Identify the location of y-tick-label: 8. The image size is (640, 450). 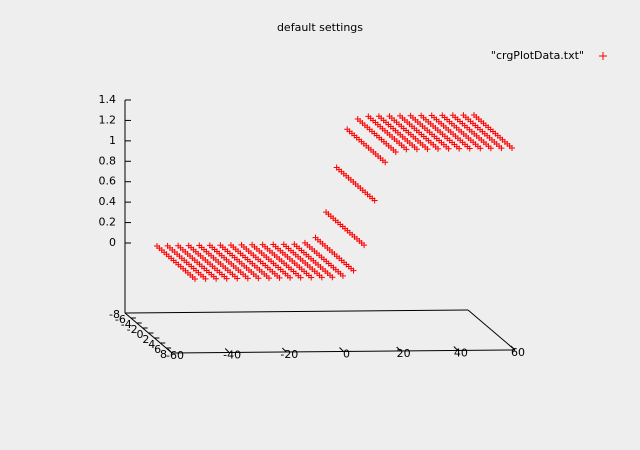
(163, 354).